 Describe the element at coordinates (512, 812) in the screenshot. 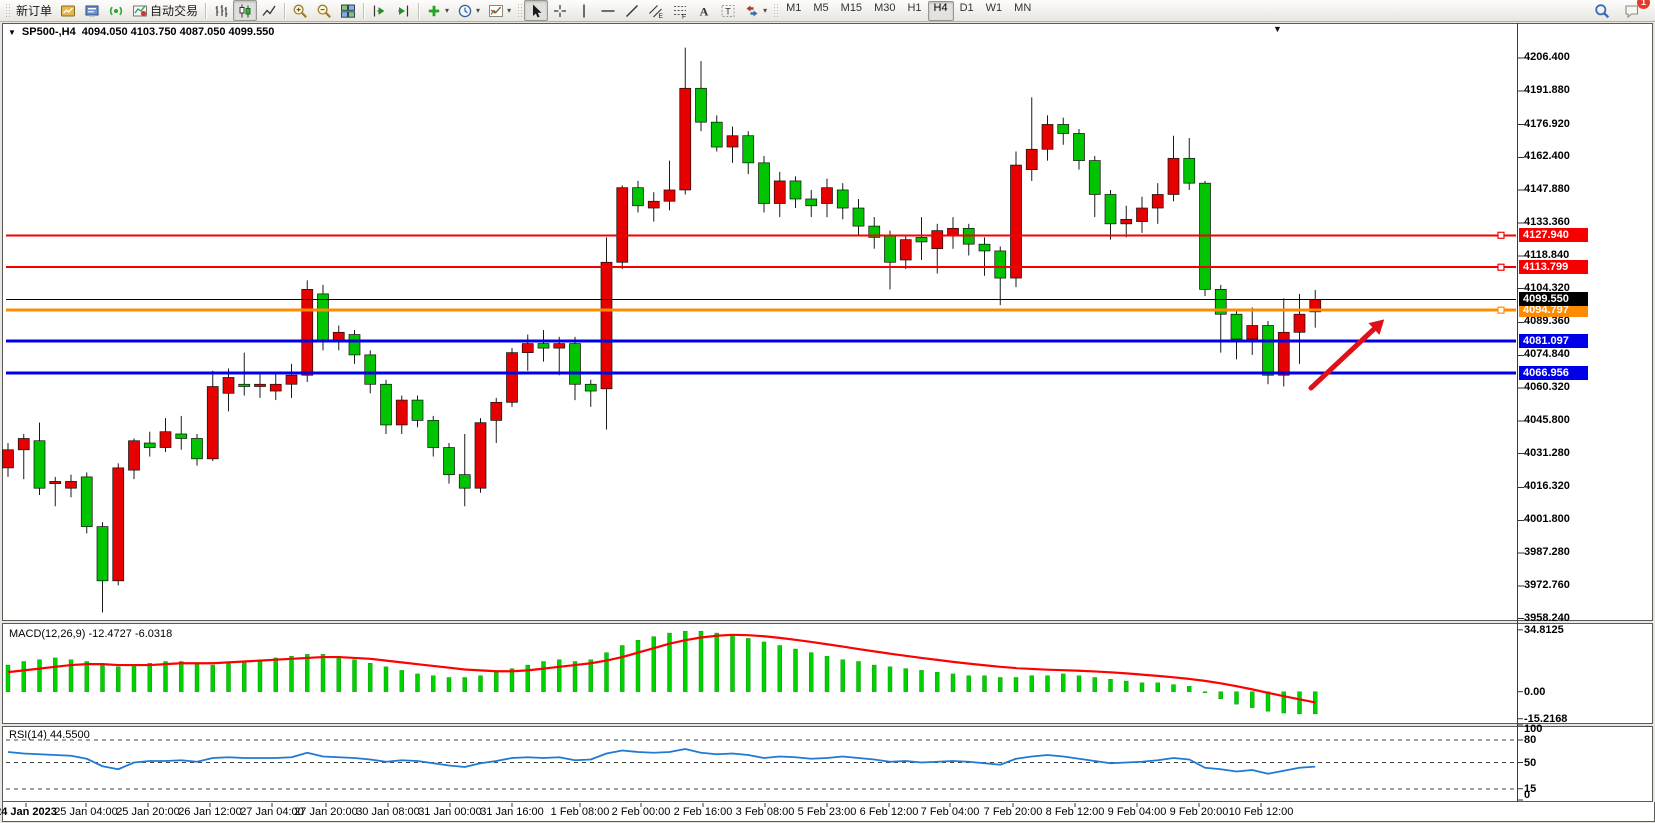

I see `time-axis-label: 31 Jan 16:00` at that location.